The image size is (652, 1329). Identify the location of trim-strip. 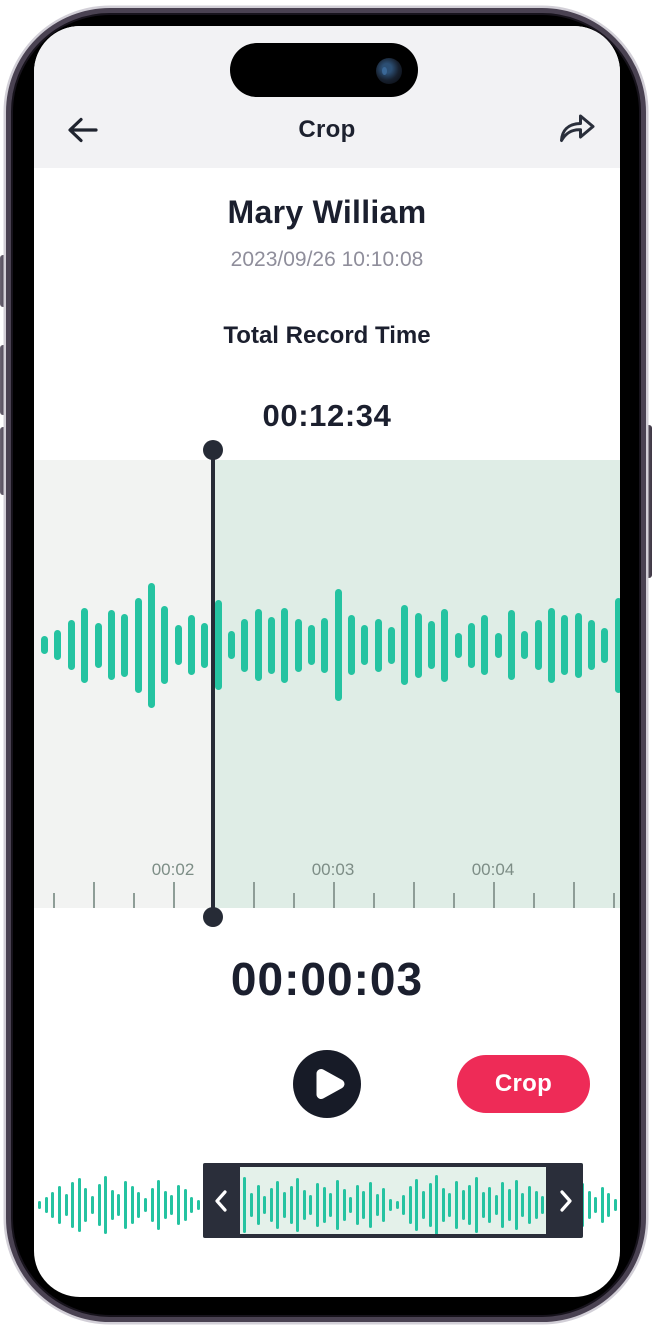
(327, 1211).